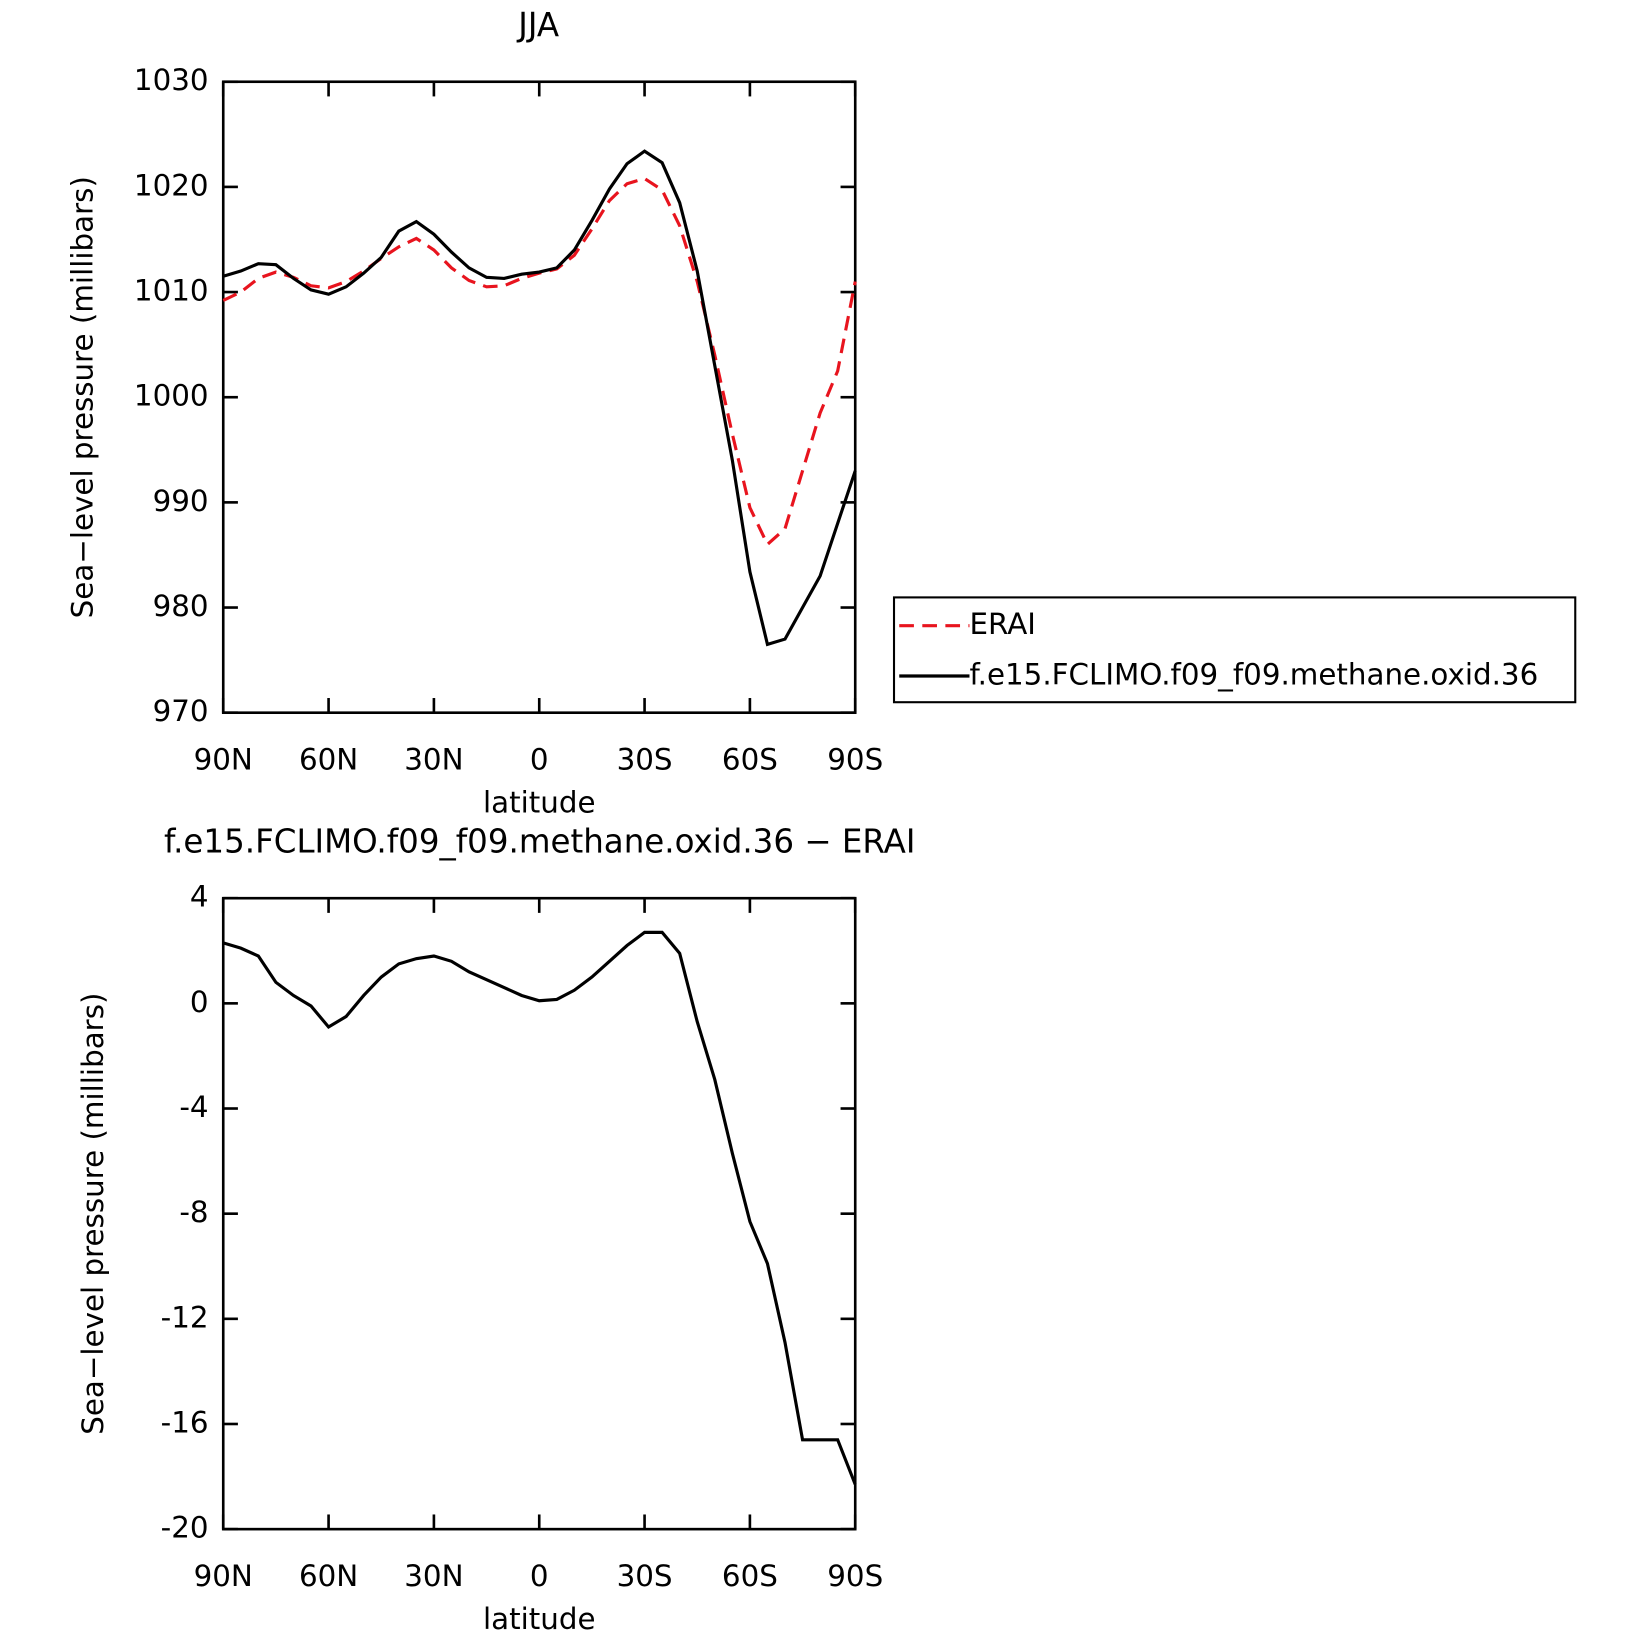  What do you see at coordinates (1234, 650) in the screenshot?
I see `legend-box` at bounding box center [1234, 650].